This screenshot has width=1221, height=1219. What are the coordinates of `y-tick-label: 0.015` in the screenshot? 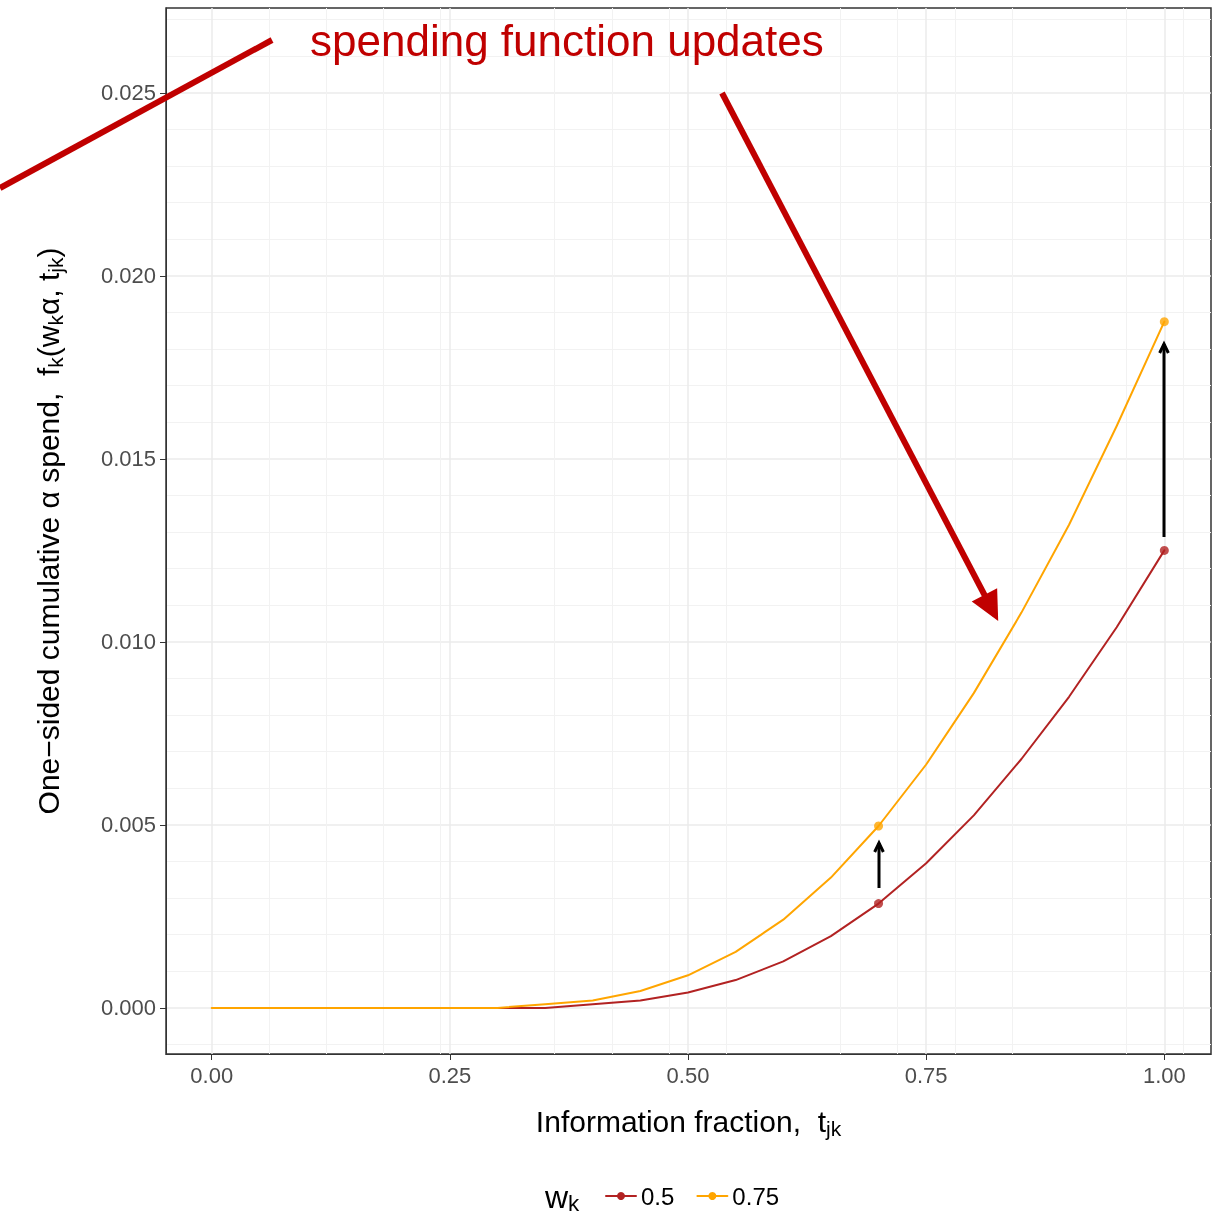 It's located at (128, 459).